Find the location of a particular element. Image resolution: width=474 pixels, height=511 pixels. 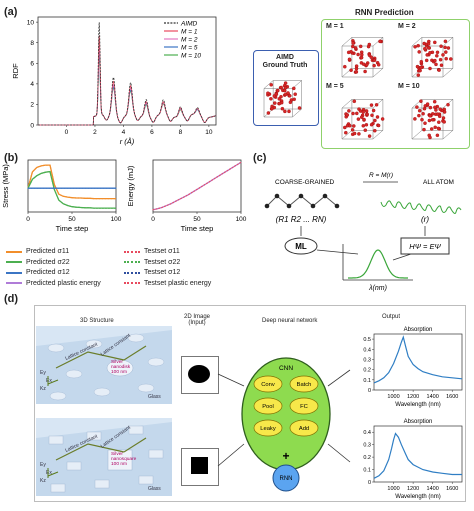

legend-item: Testset σ22 is located at coordinates (152, 262).